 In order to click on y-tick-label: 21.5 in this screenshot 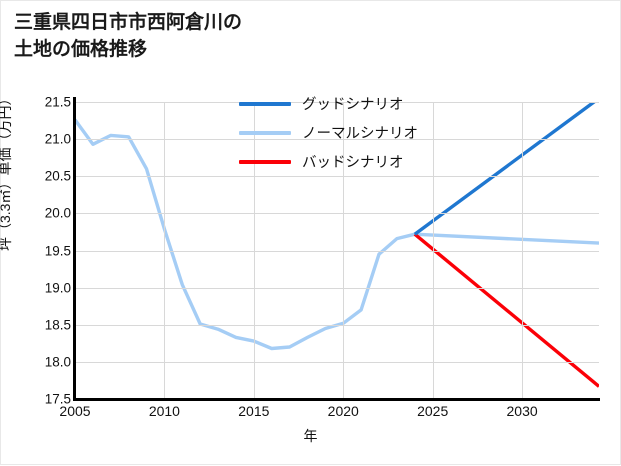, I will do `click(57, 102)`.